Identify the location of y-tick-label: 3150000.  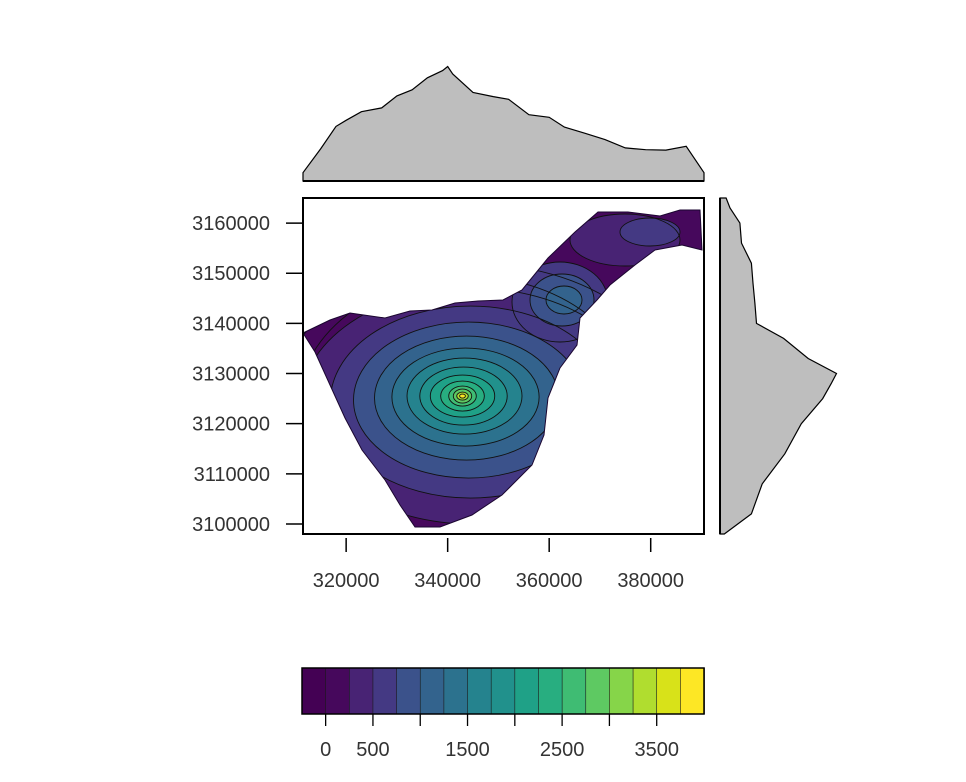
(231, 274).